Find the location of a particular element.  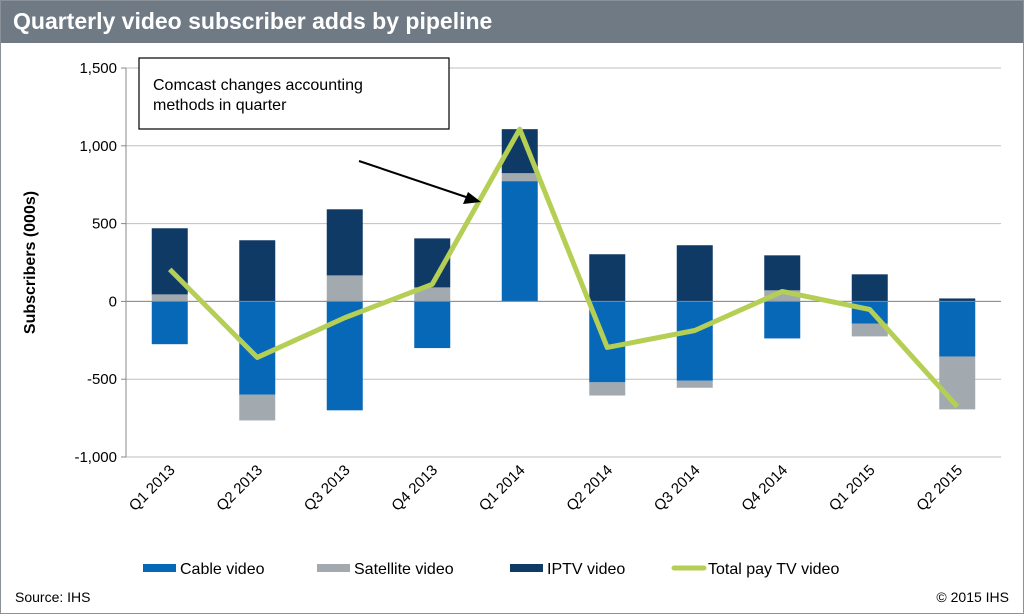

legend-label: Satellite video is located at coordinates (404, 569).